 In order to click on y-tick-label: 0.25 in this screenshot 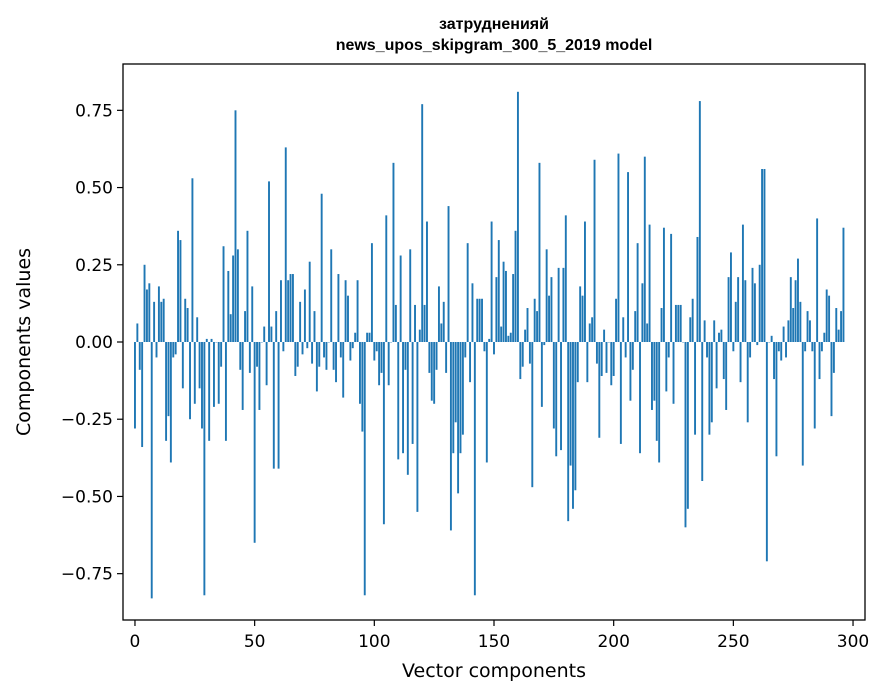, I will do `click(94, 266)`.